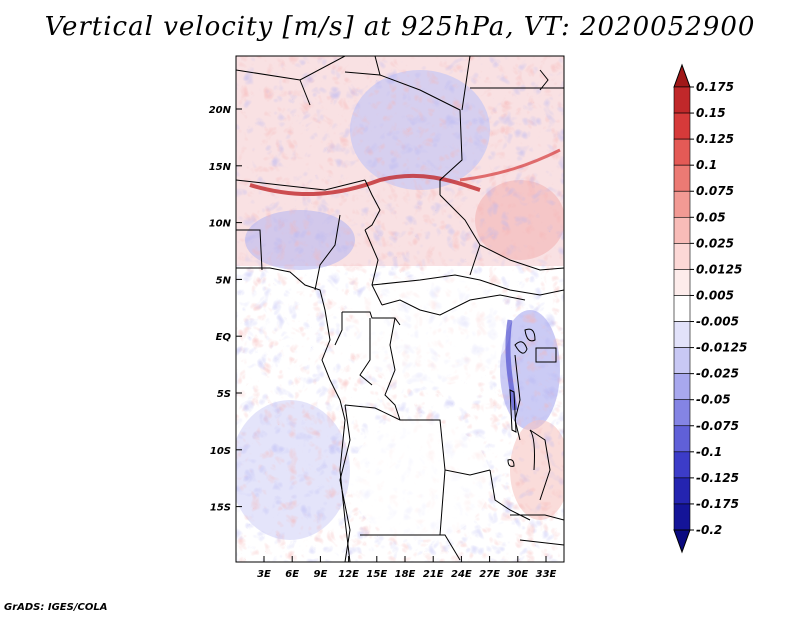 The height and width of the screenshot is (618, 800). Describe the element at coordinates (407, 568) in the screenshot. I see `longitude-axis: 3E 6E 9E 12E 15E 18E 21E 24E 27E 30E 33E` at that location.